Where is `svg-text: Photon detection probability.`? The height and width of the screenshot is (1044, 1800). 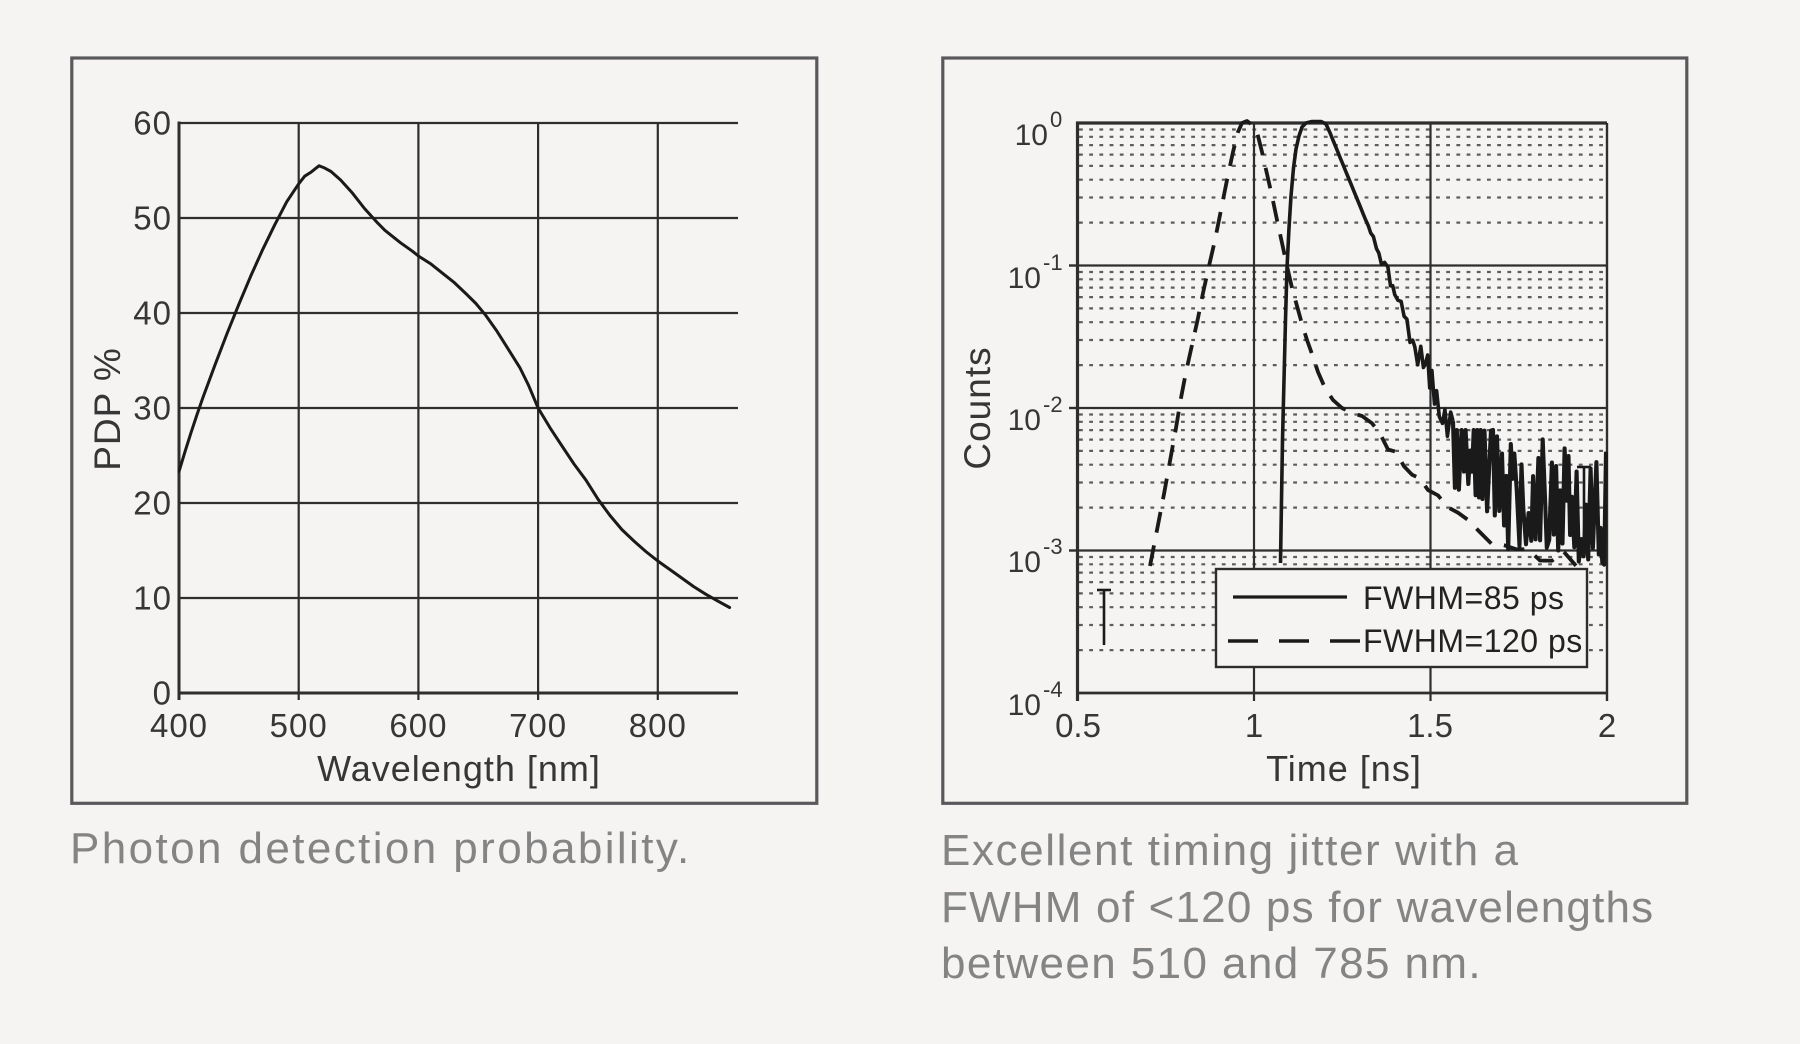 svg-text: Photon detection probability. is located at coordinates (381, 848).